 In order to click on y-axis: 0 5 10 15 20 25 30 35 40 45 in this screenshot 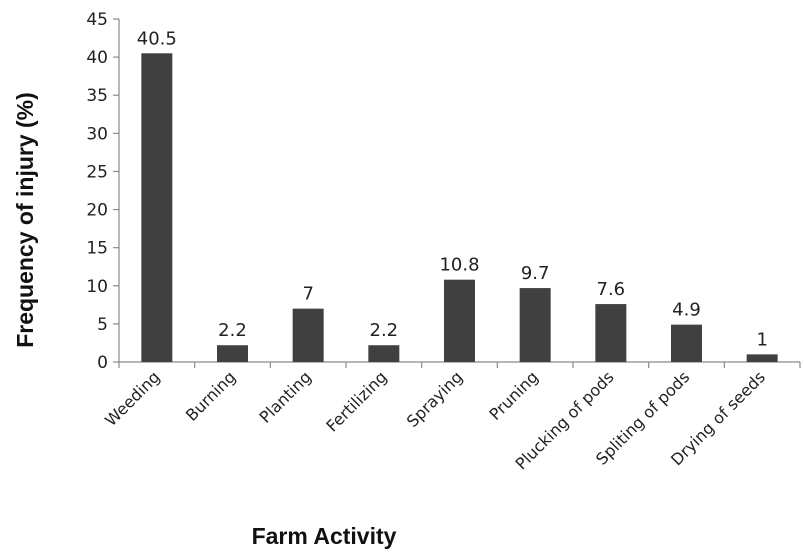, I will do `click(103, 191)`.